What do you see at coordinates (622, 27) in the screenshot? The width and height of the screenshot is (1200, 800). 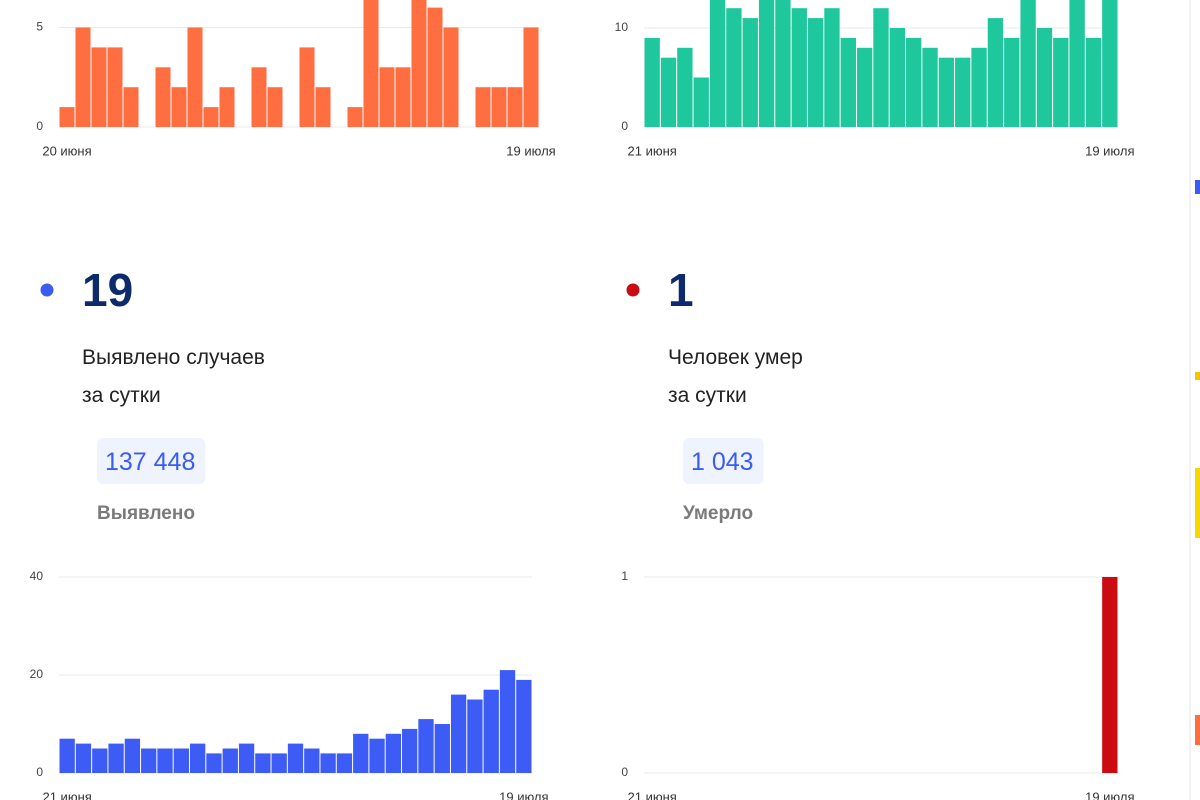 I see `y-tick-label: 10` at bounding box center [622, 27].